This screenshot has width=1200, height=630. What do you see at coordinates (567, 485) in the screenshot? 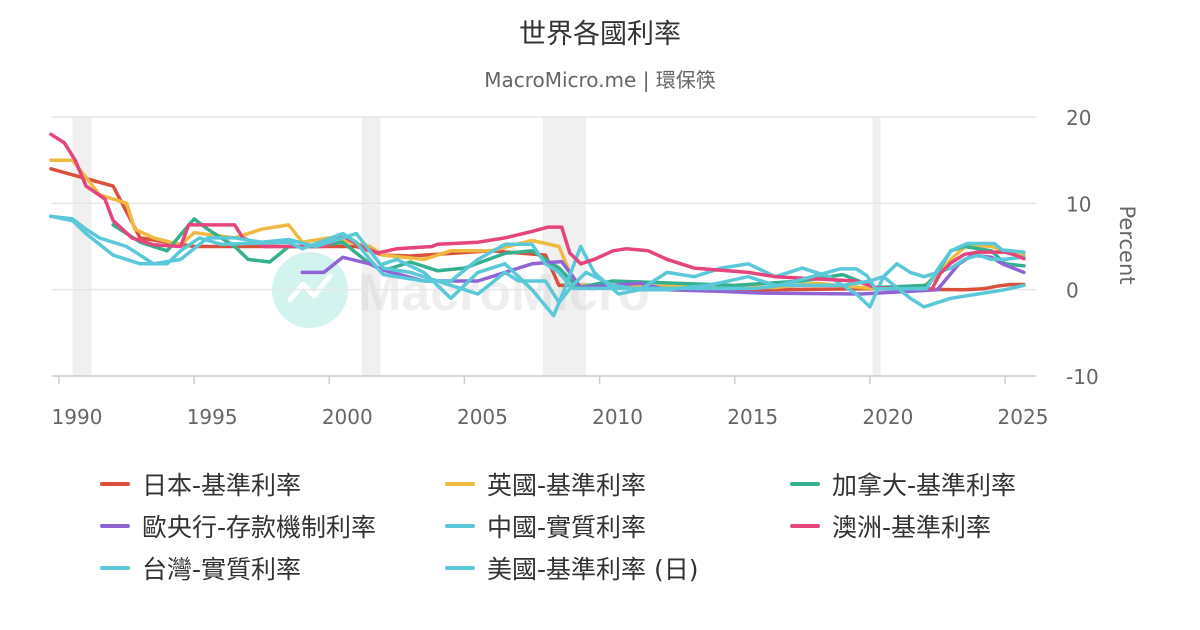
I see `legend-label: 英國-基準利率` at bounding box center [567, 485].